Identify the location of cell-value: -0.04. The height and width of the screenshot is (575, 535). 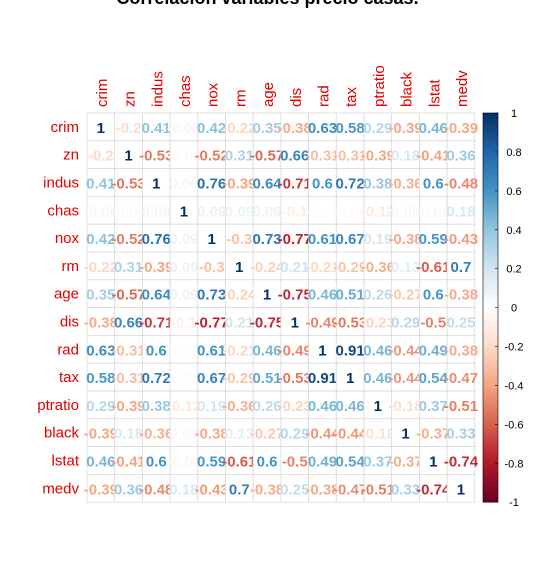
(128, 211).